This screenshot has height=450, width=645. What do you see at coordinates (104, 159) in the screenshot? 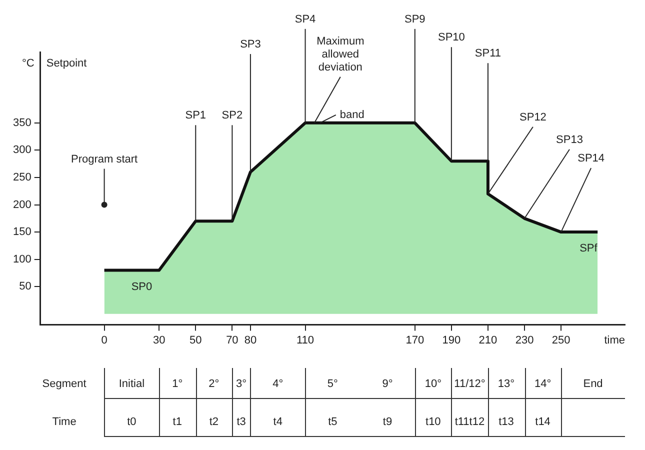
I see `annotation: Program start` at bounding box center [104, 159].